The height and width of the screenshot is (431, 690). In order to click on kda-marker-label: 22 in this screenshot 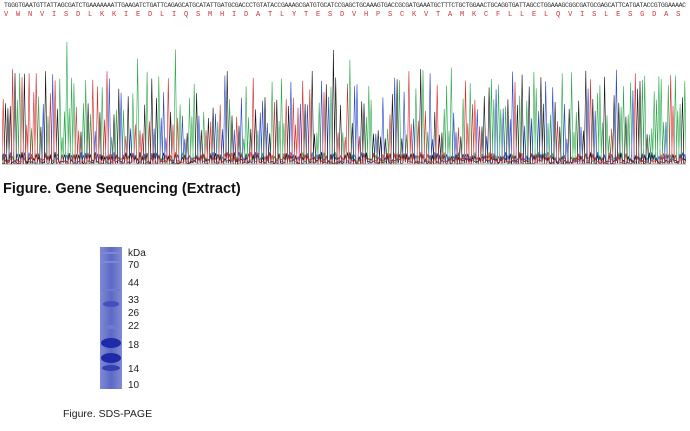, I will do `click(134, 326)`.